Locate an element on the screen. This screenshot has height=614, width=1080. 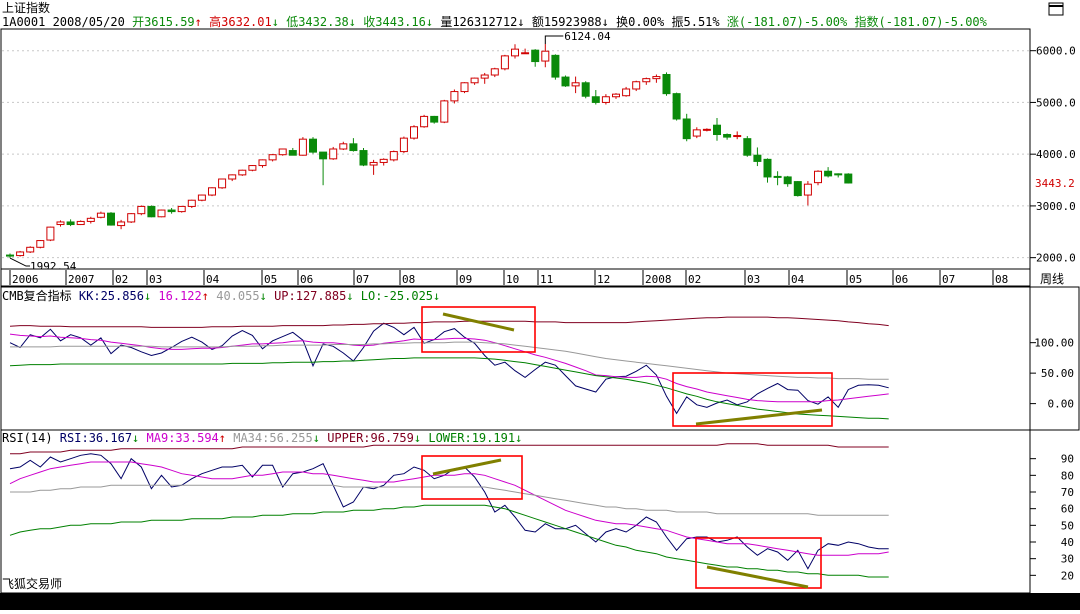
field-label-8: 涨 is located at coordinates (733, 21).